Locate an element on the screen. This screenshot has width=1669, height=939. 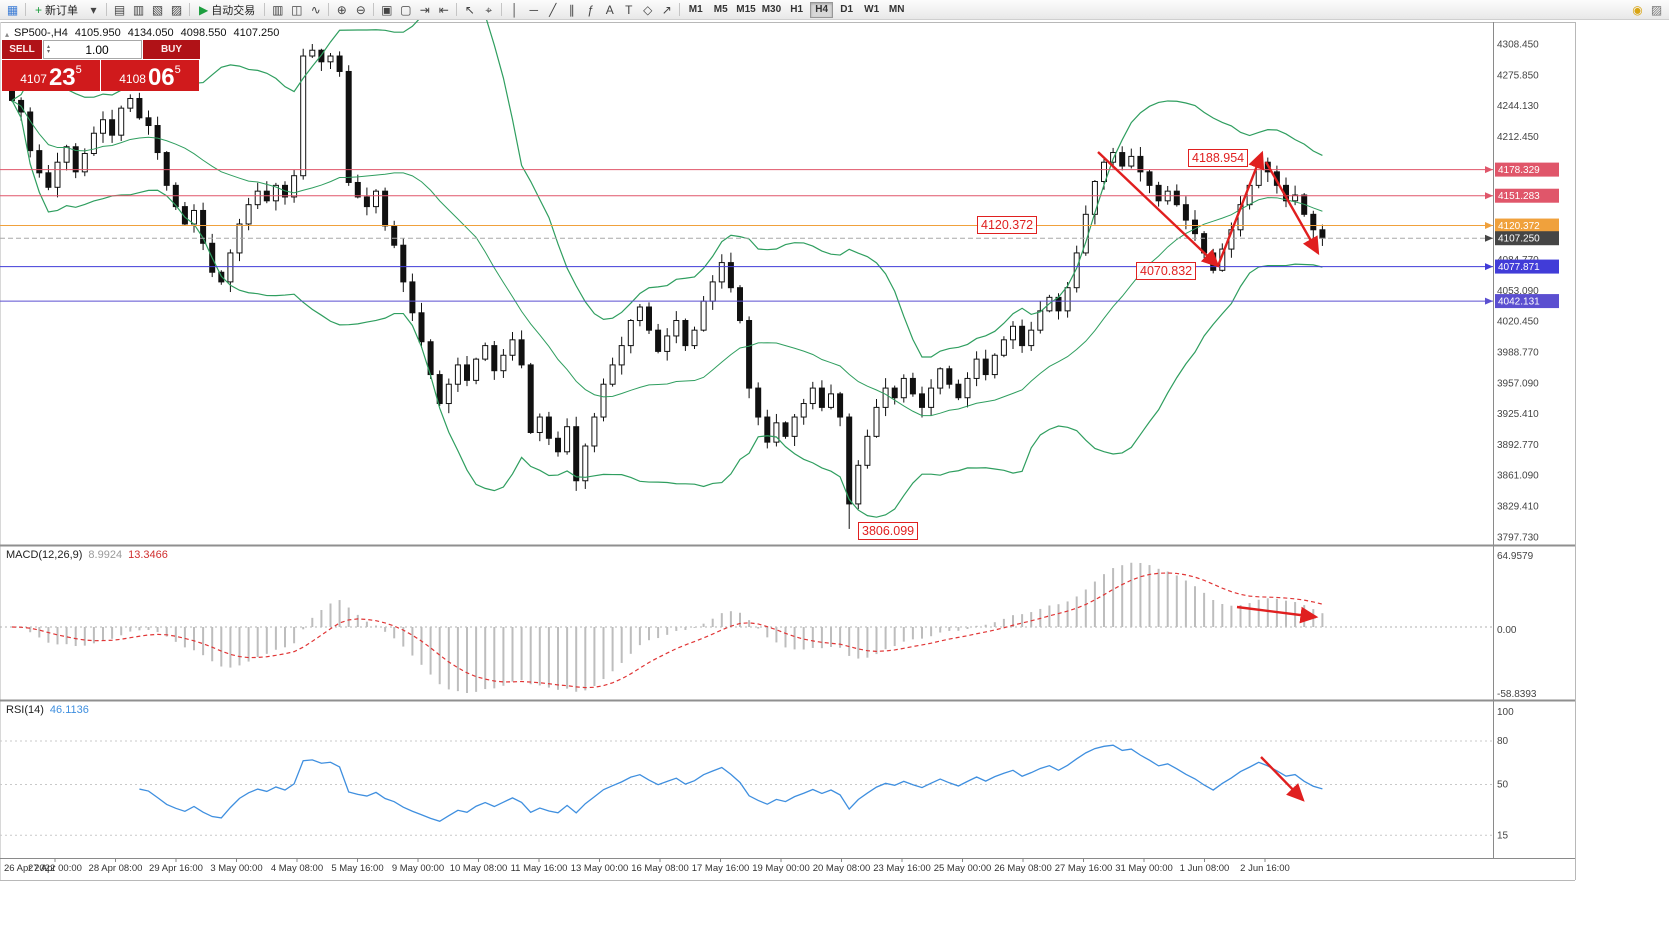
candlestick-chart-icon: ◫ is located at coordinates (296, 9).